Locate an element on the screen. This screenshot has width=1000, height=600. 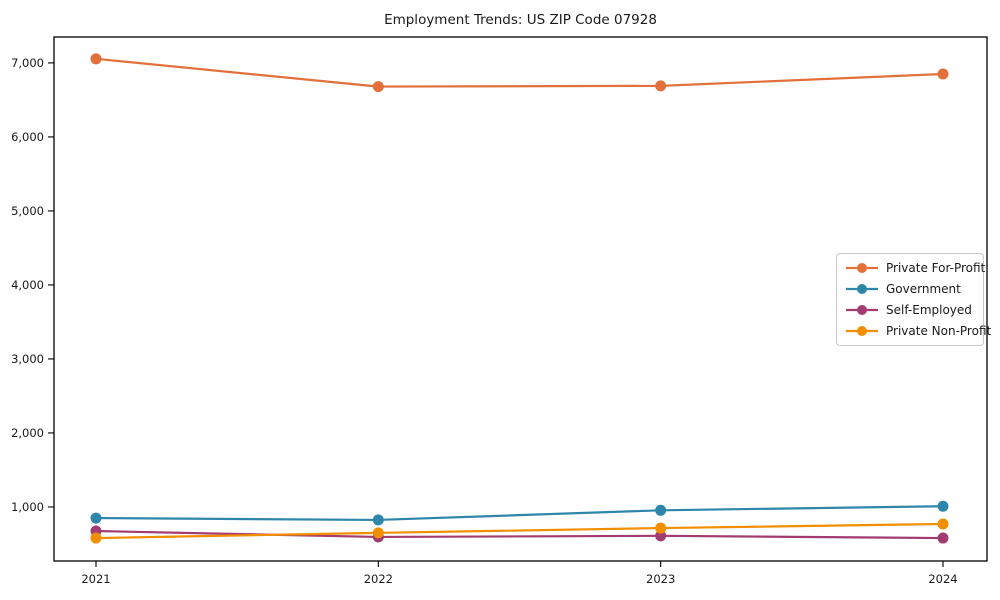
y-tick-label: 5,000 is located at coordinates (27, 211).